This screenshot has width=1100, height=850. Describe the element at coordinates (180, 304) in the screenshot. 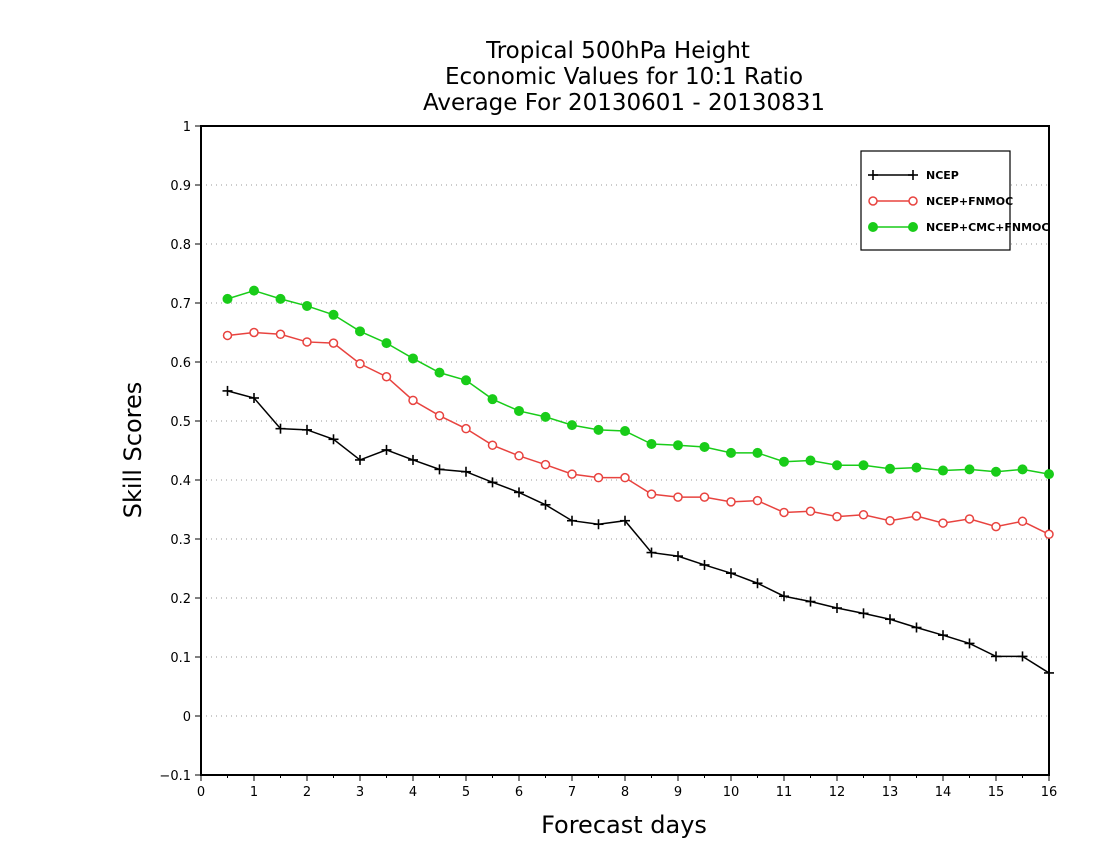

I see `y-tick-label: 0.7` at that location.